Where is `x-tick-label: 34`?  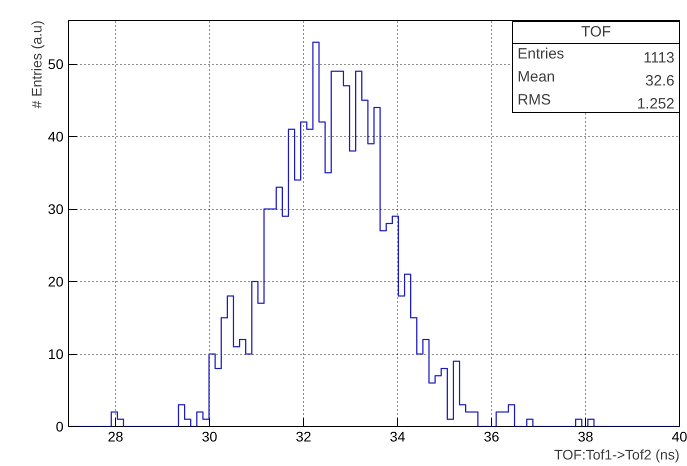 x-tick-label: 34 is located at coordinates (398, 436).